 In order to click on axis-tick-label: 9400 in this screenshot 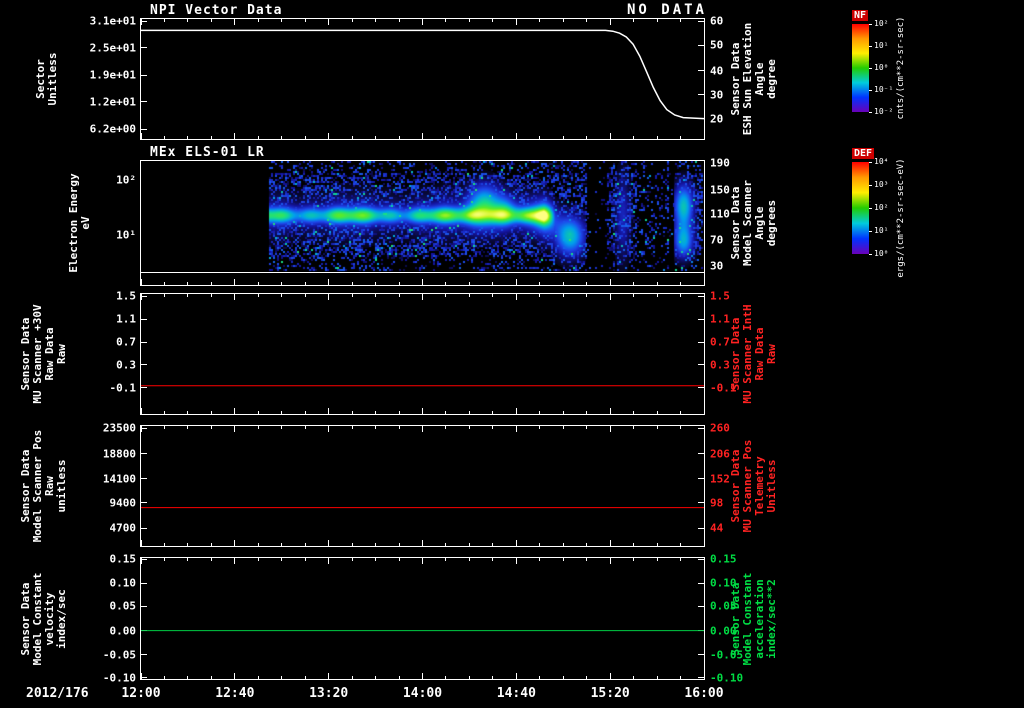, I will do `click(123, 503)`.